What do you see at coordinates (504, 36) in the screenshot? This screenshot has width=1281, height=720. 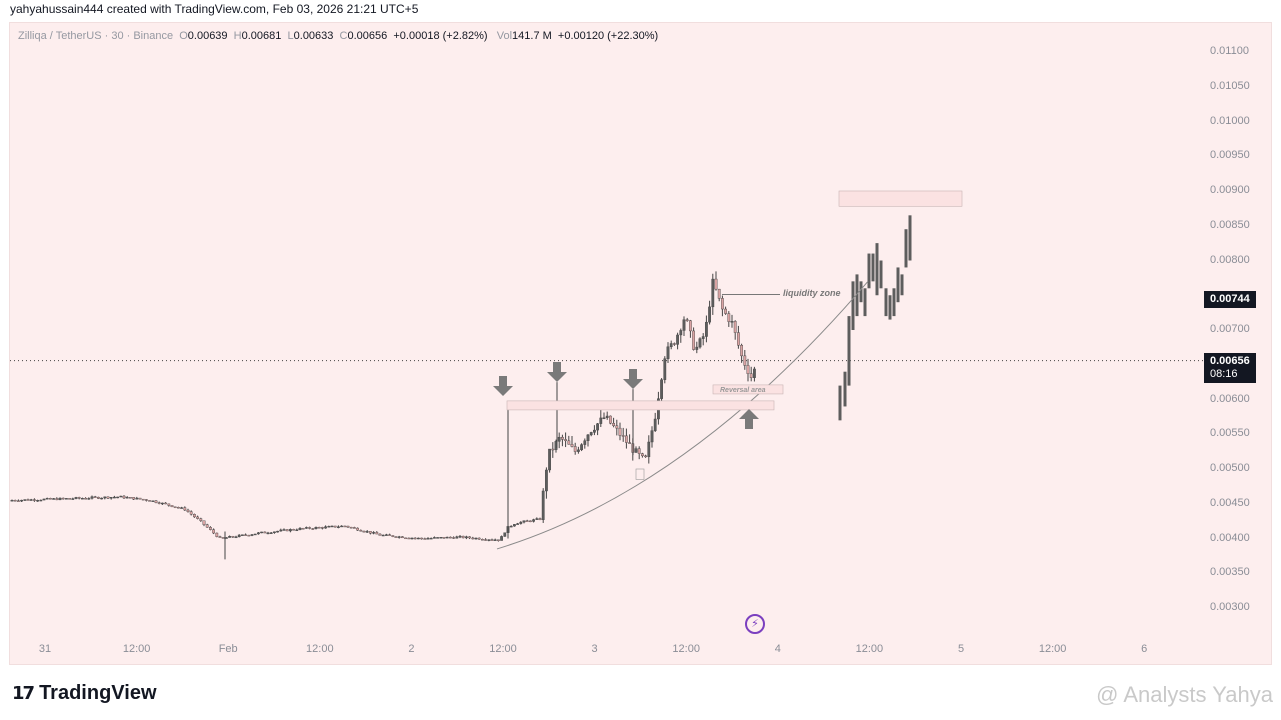 I see `volume-label: Vol` at bounding box center [504, 36].